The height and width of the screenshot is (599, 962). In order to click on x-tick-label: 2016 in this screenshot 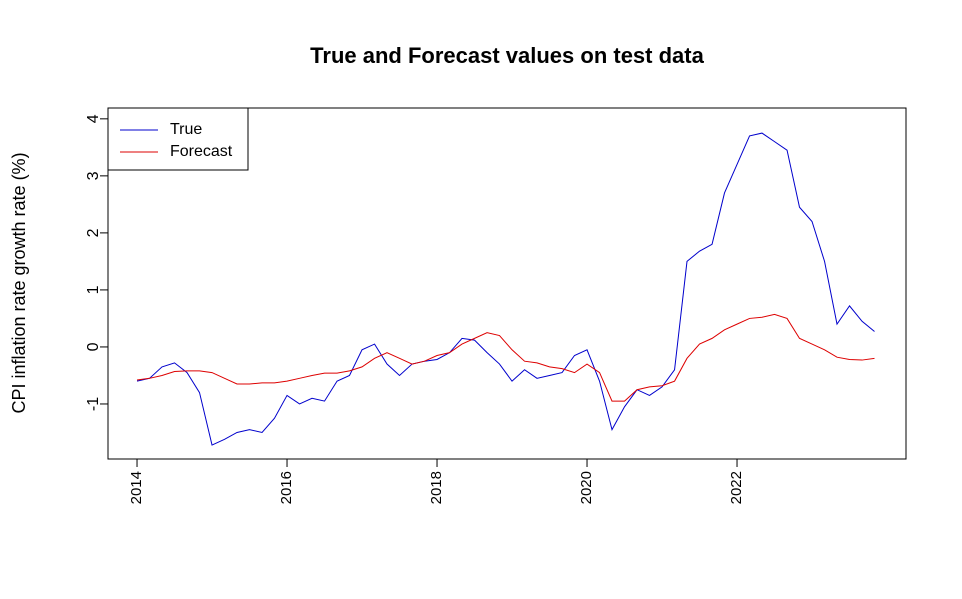, I will do `click(286, 487)`.